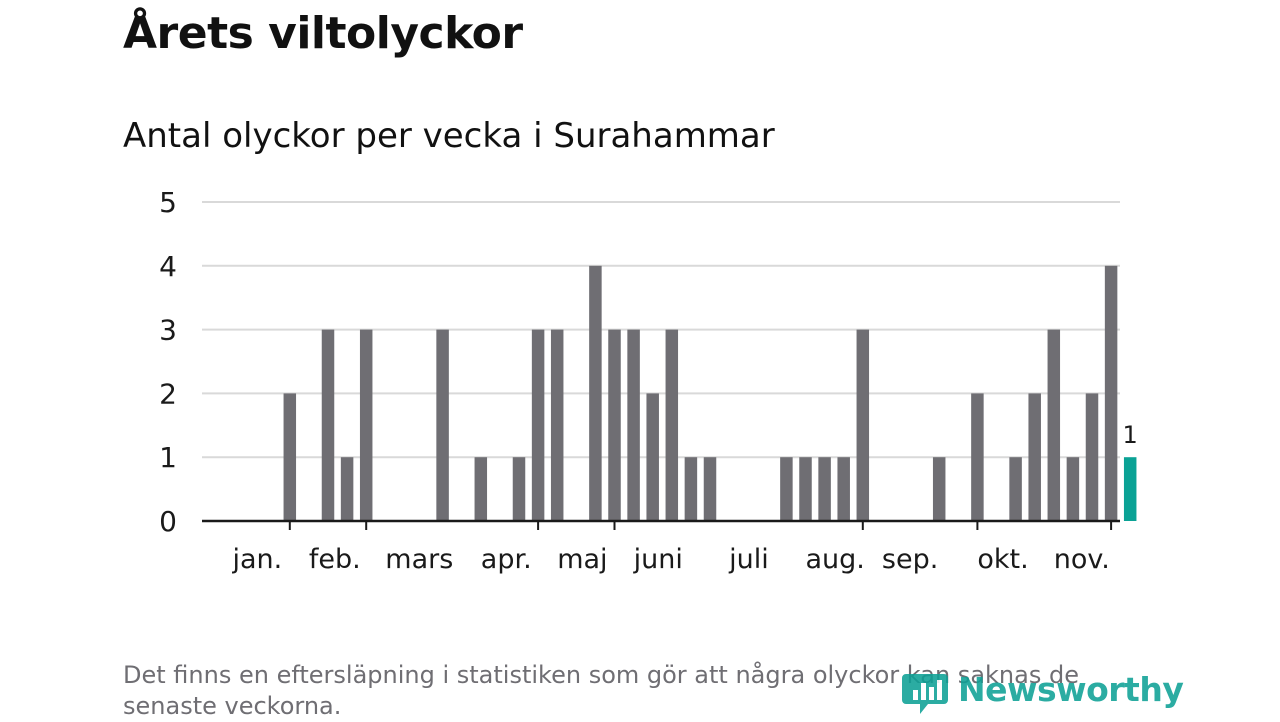 Image resolution: width=1280 pixels, height=722 pixels. What do you see at coordinates (335, 559) in the screenshot?
I see `x-tick-label: feb.` at bounding box center [335, 559].